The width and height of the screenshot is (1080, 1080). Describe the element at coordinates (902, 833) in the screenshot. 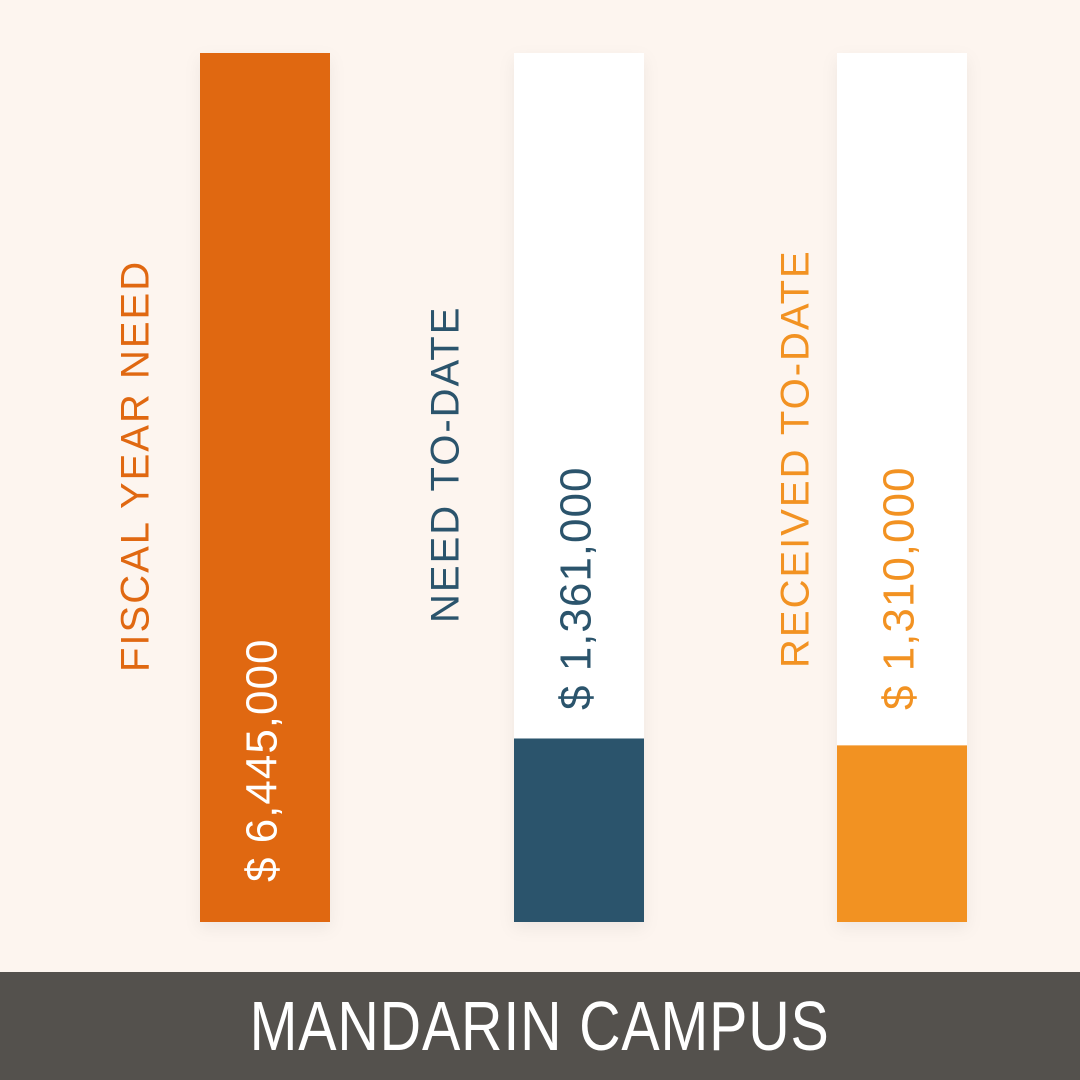

I see `bar-received-to-date` at that location.